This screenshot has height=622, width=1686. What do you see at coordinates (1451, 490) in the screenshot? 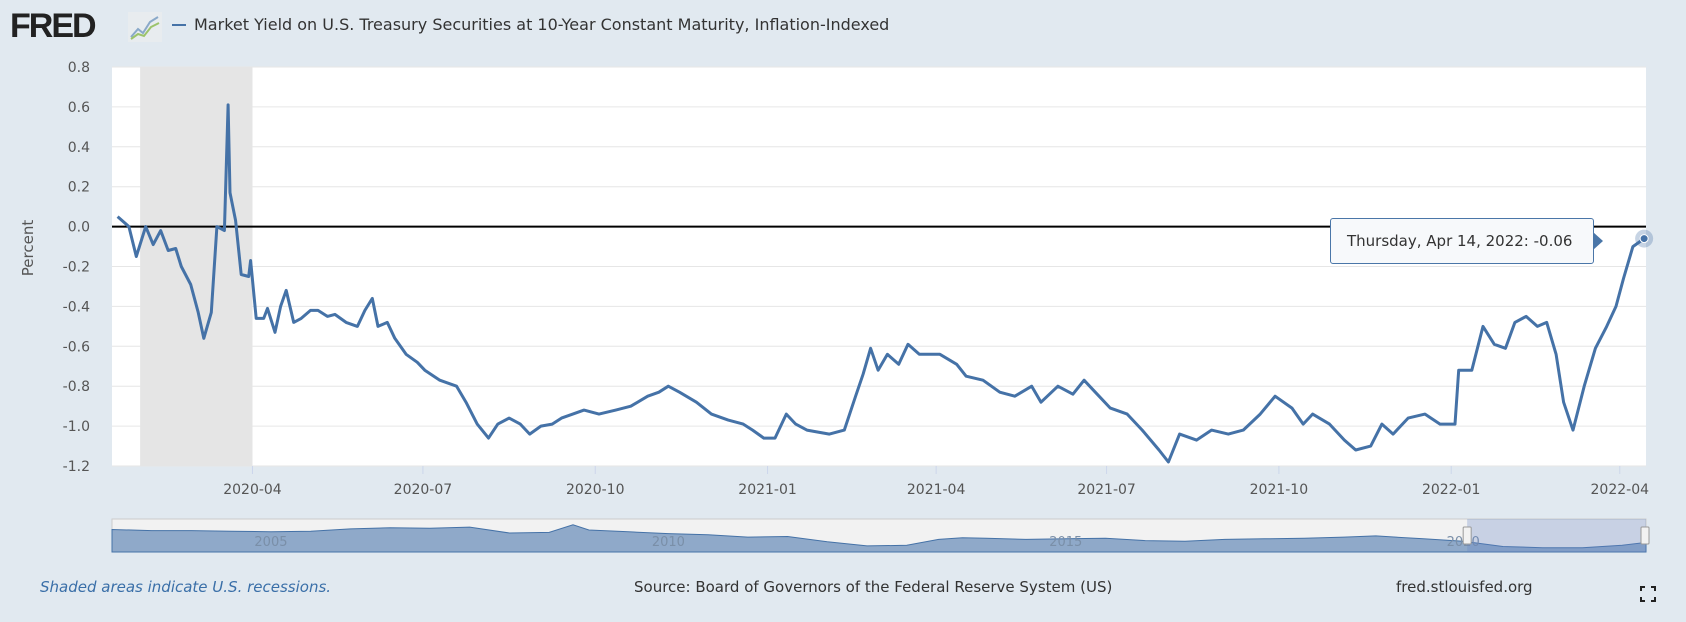
I see `x-tick-label: 2022-01` at bounding box center [1451, 490].